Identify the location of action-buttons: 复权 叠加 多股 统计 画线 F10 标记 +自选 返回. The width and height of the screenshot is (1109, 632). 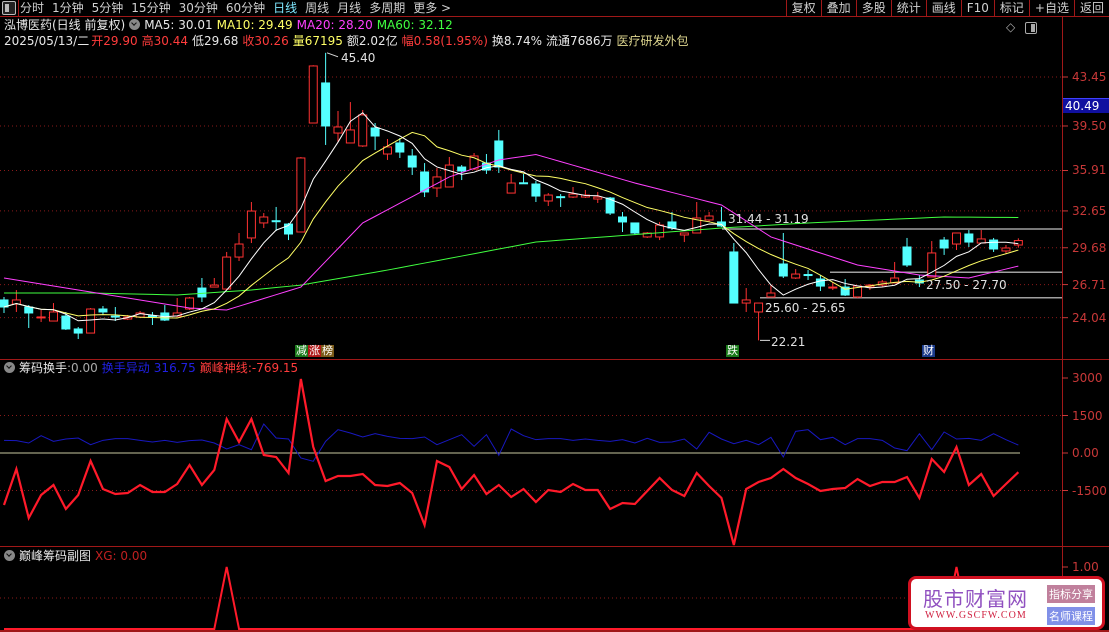
(947, 8).